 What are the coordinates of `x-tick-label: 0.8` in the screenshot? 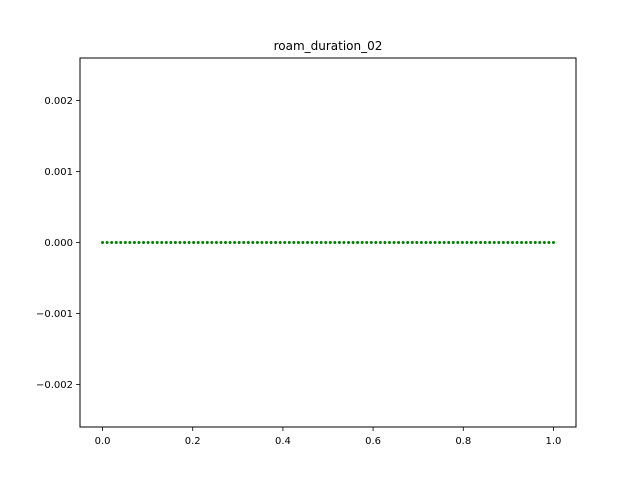 It's located at (463, 441).